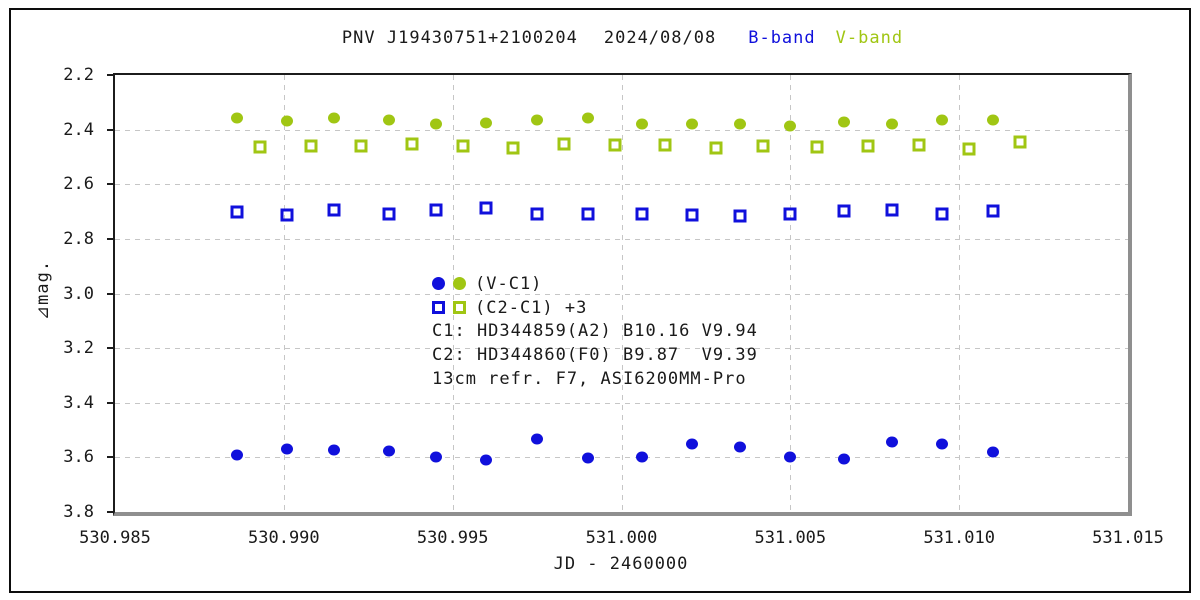 The image size is (1200, 600). What do you see at coordinates (284, 538) in the screenshot?
I see `x-tick-label: 530.990` at bounding box center [284, 538].